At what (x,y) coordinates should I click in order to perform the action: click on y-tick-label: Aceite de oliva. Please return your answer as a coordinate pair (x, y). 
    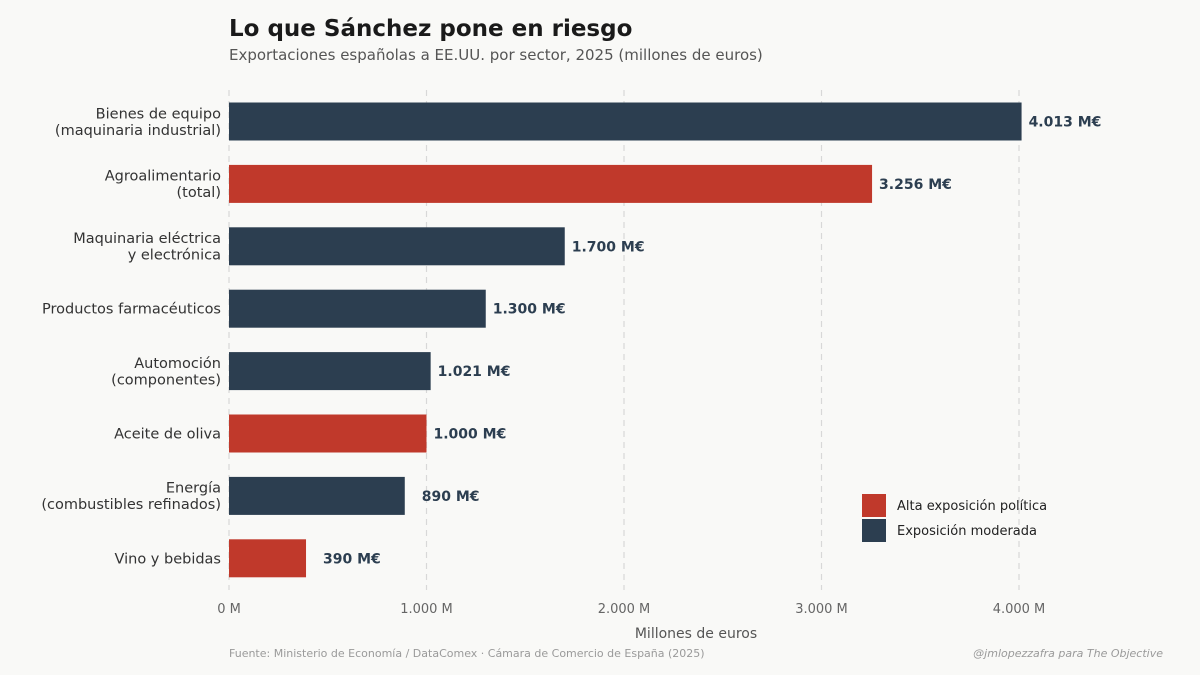
    Looking at the image, I should click on (167, 435).